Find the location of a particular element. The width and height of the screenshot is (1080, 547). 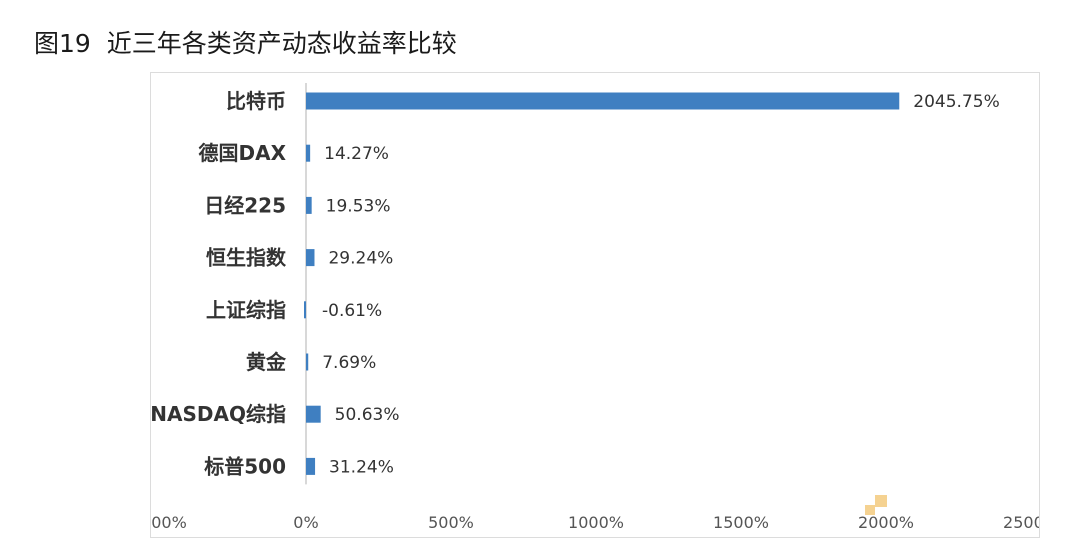

watermark-logo-icon is located at coordinates (876, 505).